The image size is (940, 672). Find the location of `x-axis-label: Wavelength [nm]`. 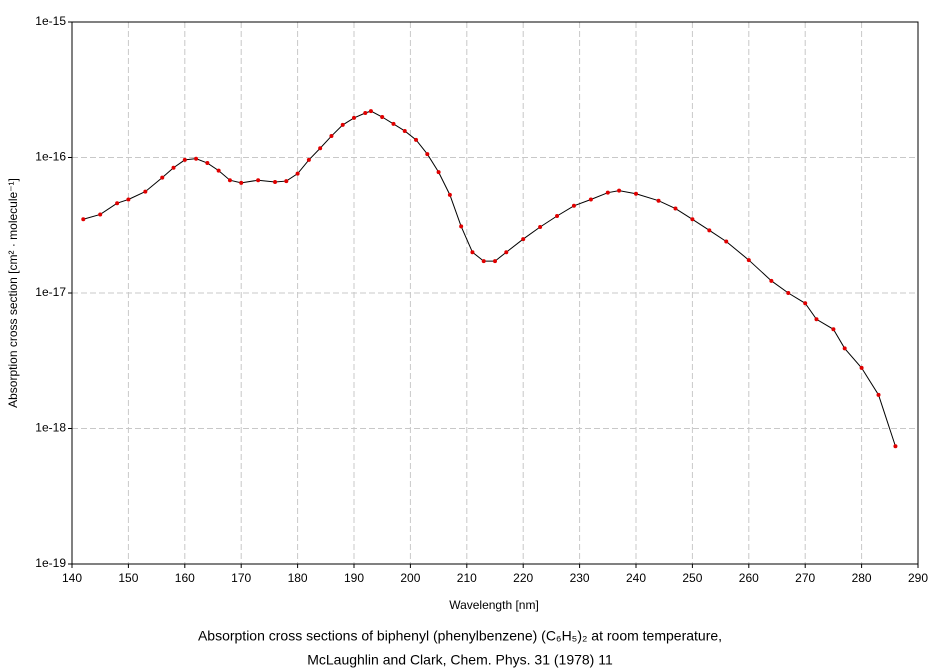

x-axis-label: Wavelength [nm] is located at coordinates (494, 605).